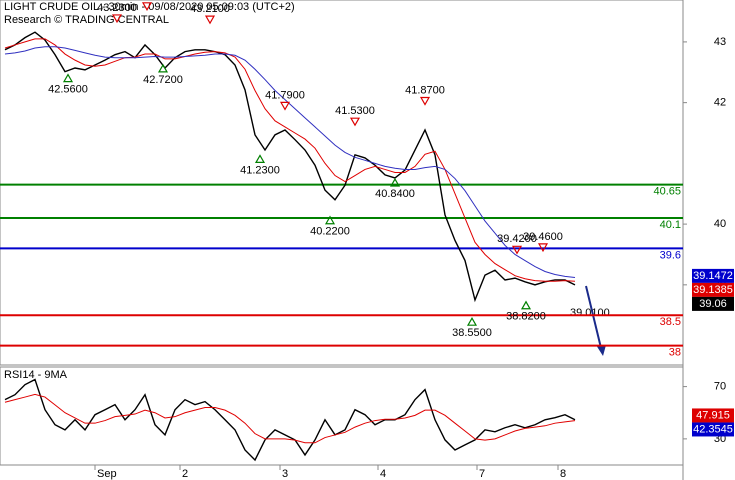 Image resolution: width=735 pixels, height=480 pixels. Describe the element at coordinates (563, 474) in the screenshot. I see `x-tick-label: 8` at that location.